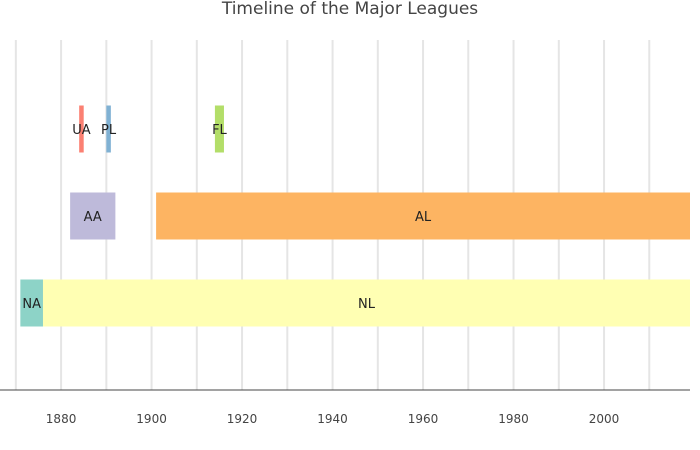  I want to click on x-tick-1880: 1880, so click(61, 419).